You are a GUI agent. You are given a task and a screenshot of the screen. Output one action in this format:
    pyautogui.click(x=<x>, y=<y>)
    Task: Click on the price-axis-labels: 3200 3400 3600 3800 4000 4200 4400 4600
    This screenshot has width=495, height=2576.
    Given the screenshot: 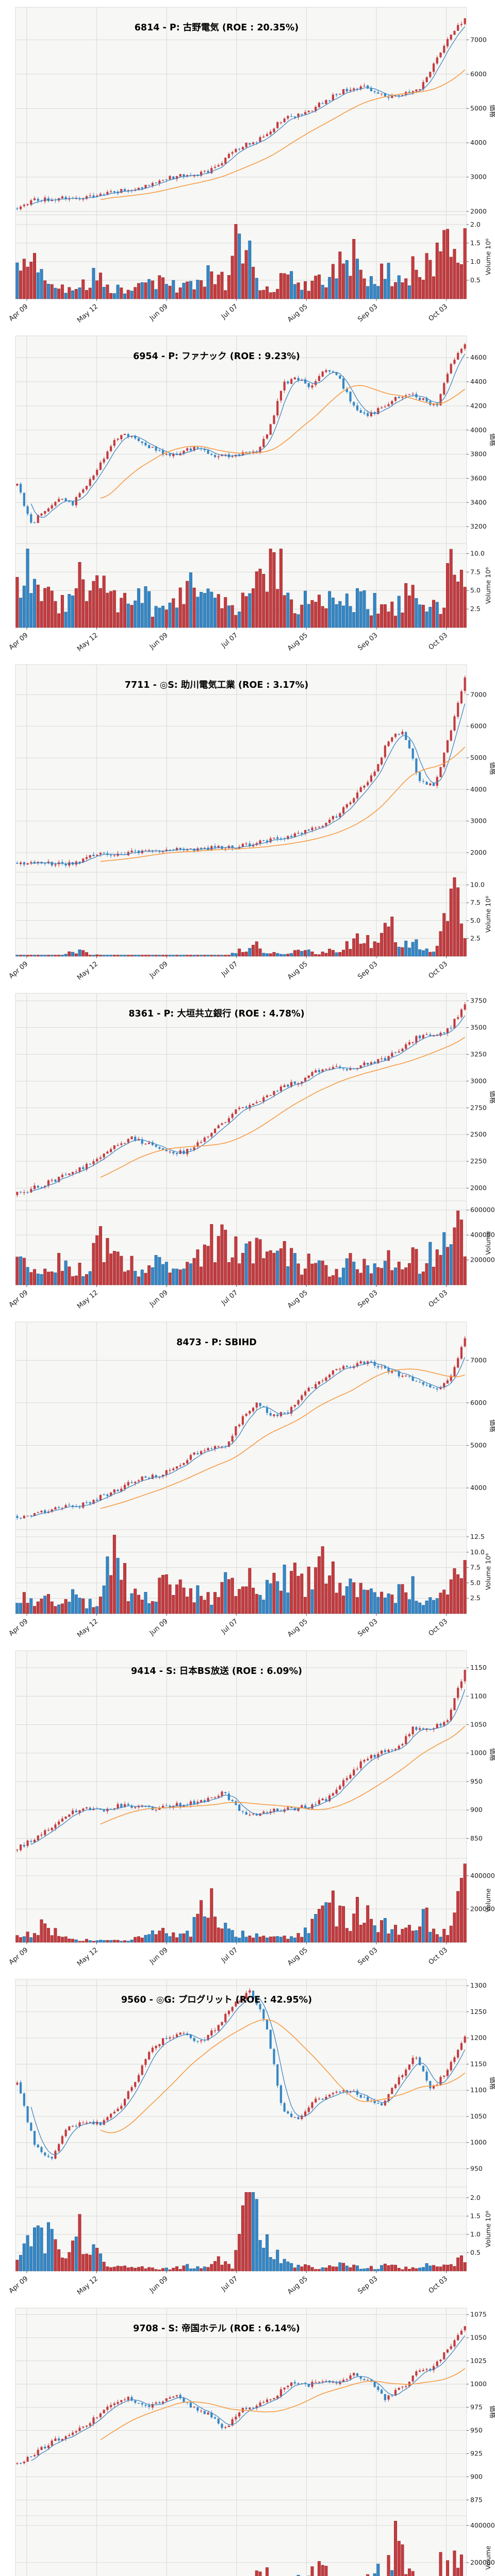 What is the action you would take?
    pyautogui.click(x=477, y=441)
    